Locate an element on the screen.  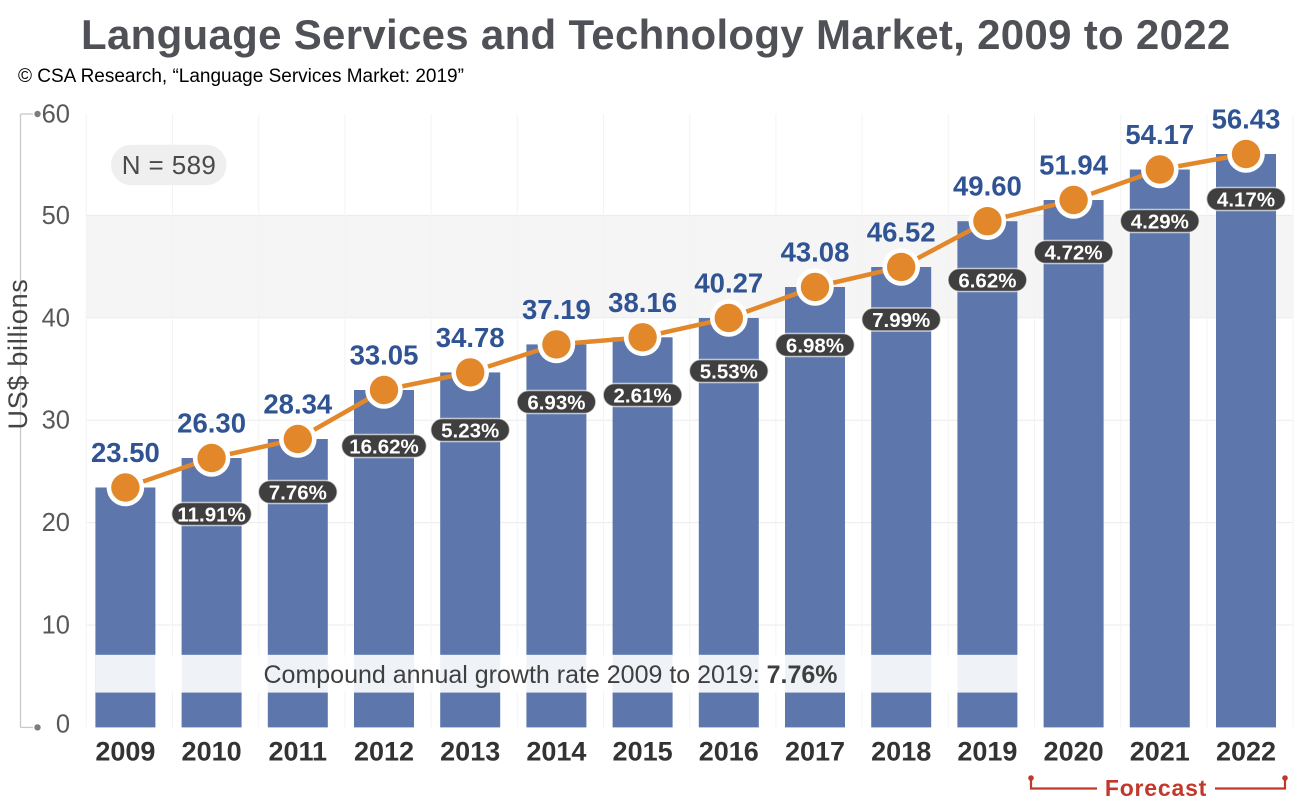
svg-text: 2016 is located at coordinates (729, 752).